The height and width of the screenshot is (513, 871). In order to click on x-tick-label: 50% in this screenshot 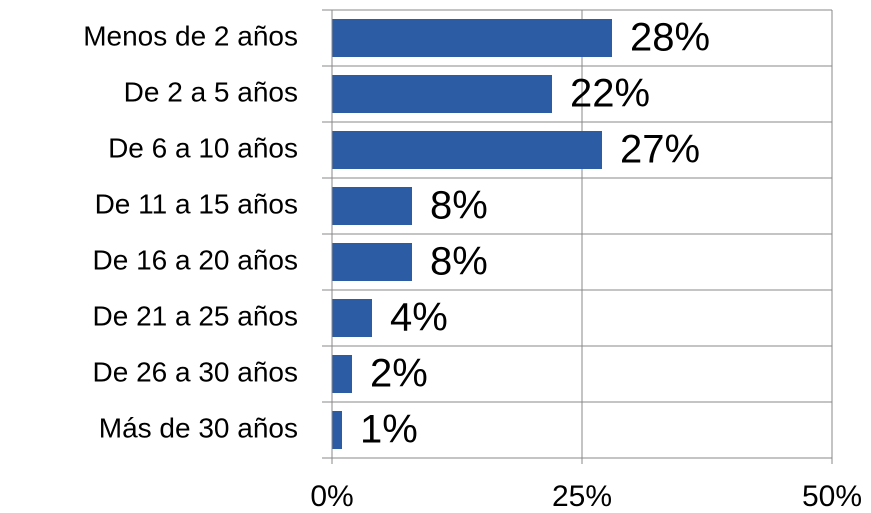, I will do `click(832, 496)`.